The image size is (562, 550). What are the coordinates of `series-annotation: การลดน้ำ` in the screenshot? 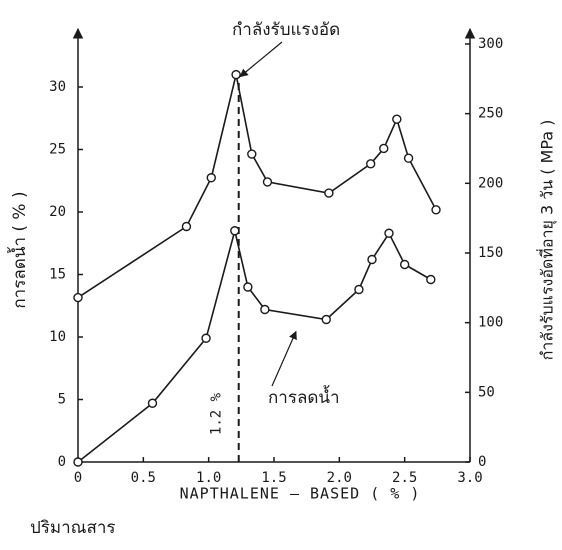 It's located at (304, 396).